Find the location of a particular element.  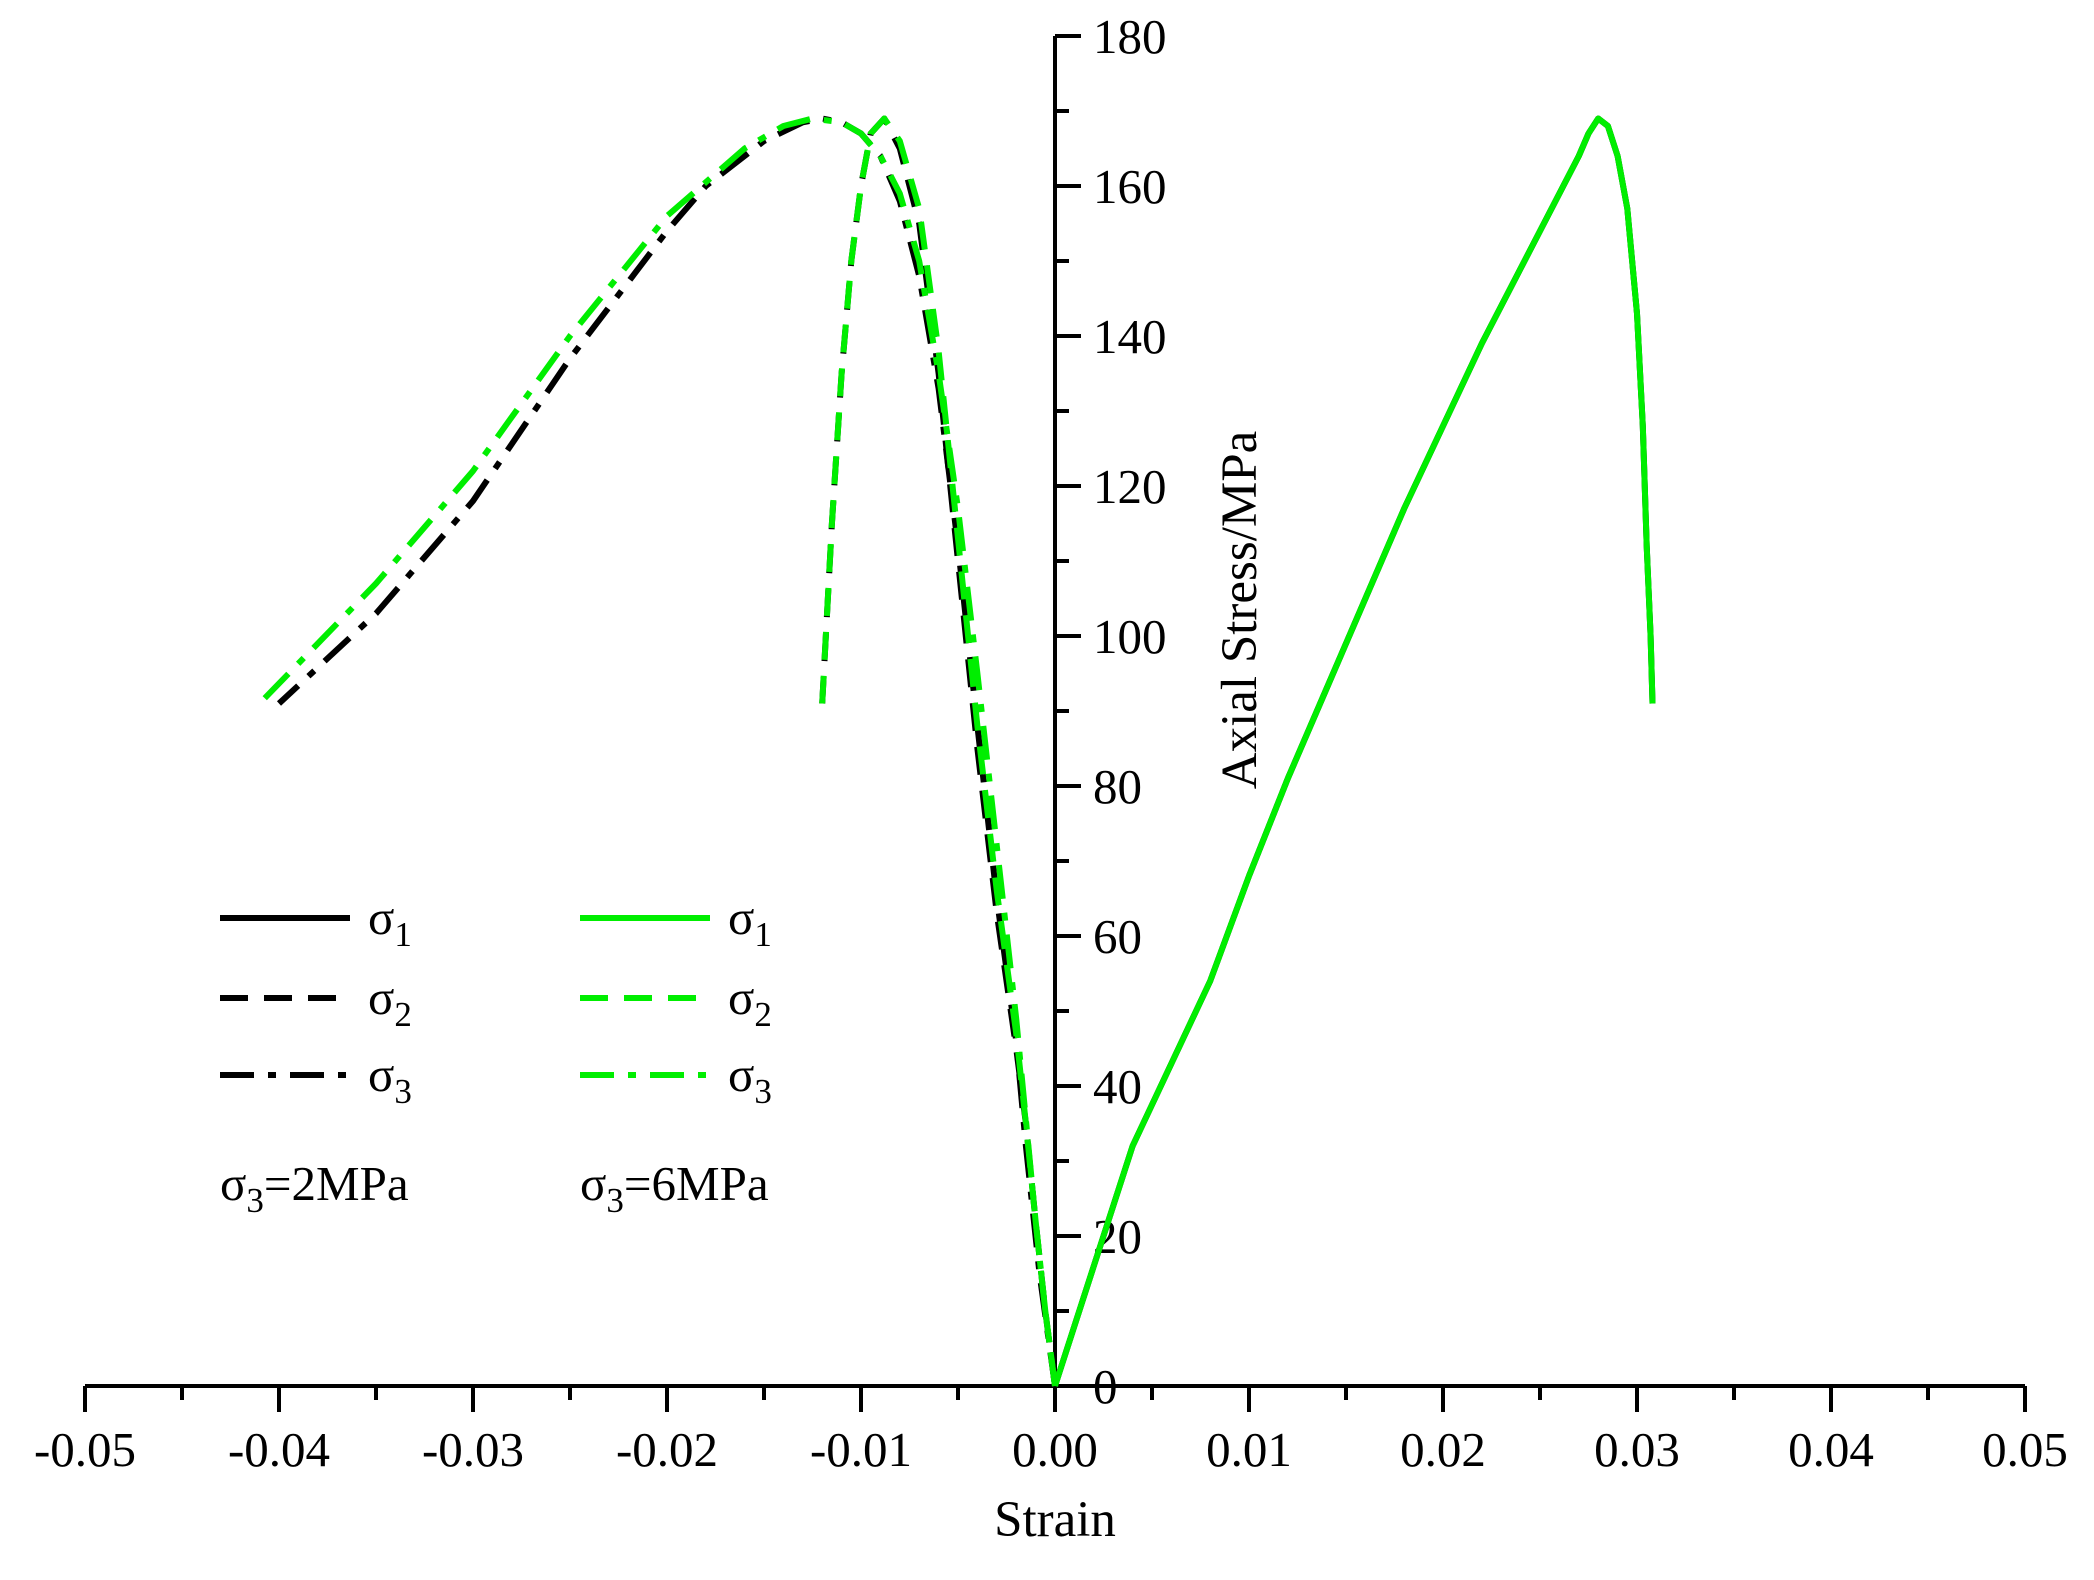

legend-group-caption: σ3=2MPa is located at coordinates (314, 1188).